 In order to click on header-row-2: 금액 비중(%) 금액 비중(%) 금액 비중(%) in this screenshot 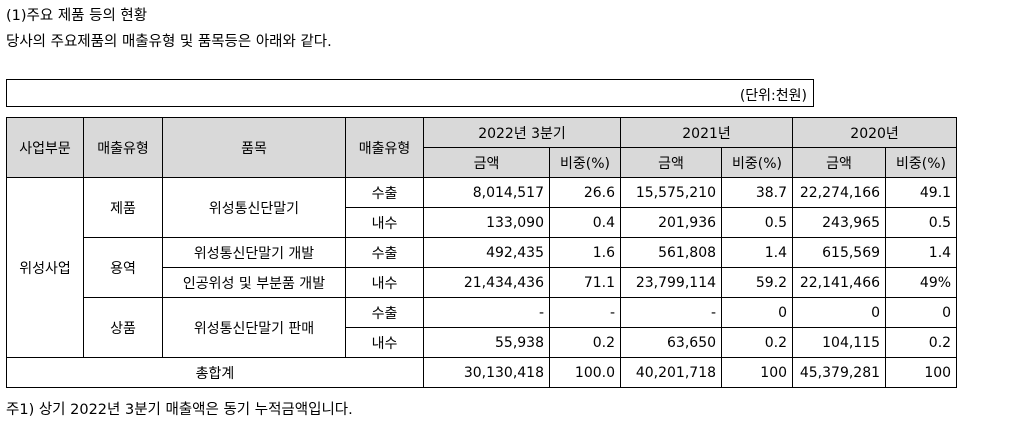, I will do `click(482, 162)`.